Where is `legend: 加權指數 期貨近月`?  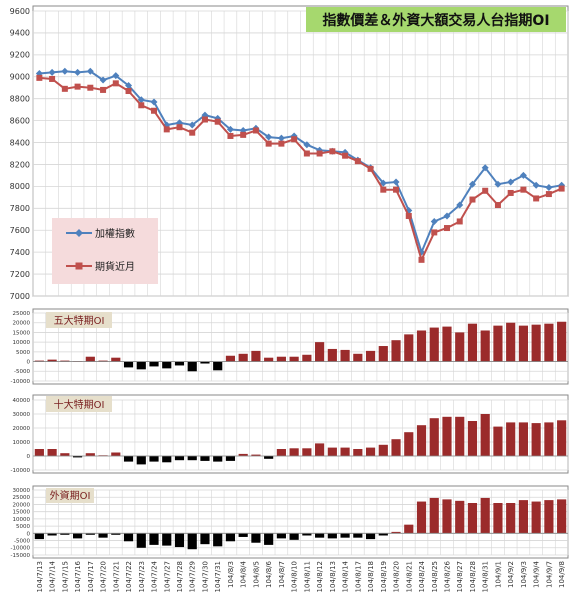
legend: 加權指數 期貨近月 is located at coordinates (105, 251).